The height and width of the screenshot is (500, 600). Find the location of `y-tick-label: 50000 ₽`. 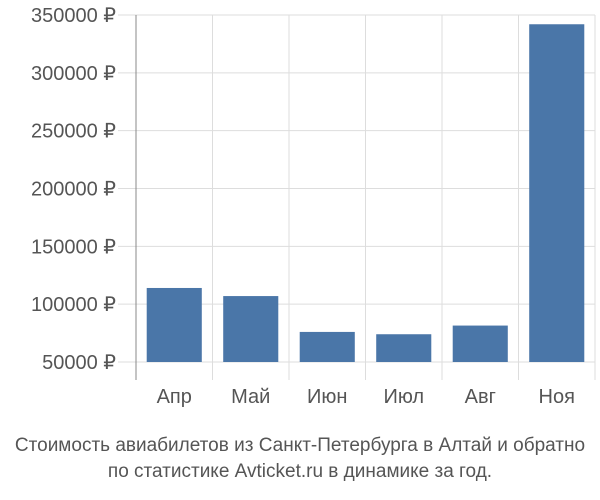

y-tick-label: 50000 ₽ is located at coordinates (79, 363).